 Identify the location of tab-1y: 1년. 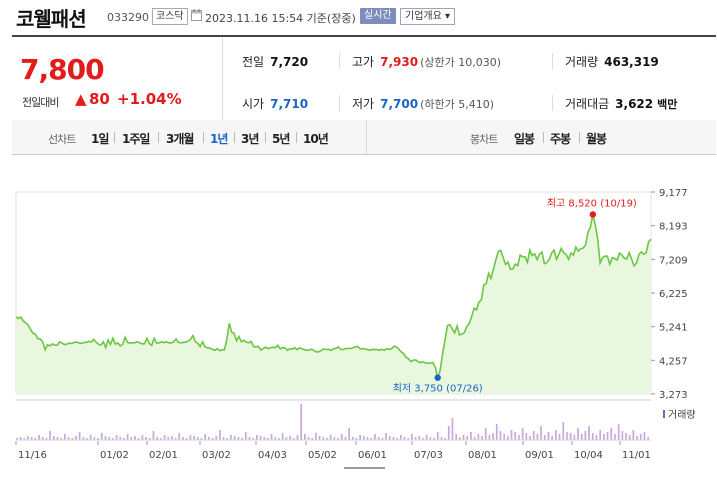
(219, 139).